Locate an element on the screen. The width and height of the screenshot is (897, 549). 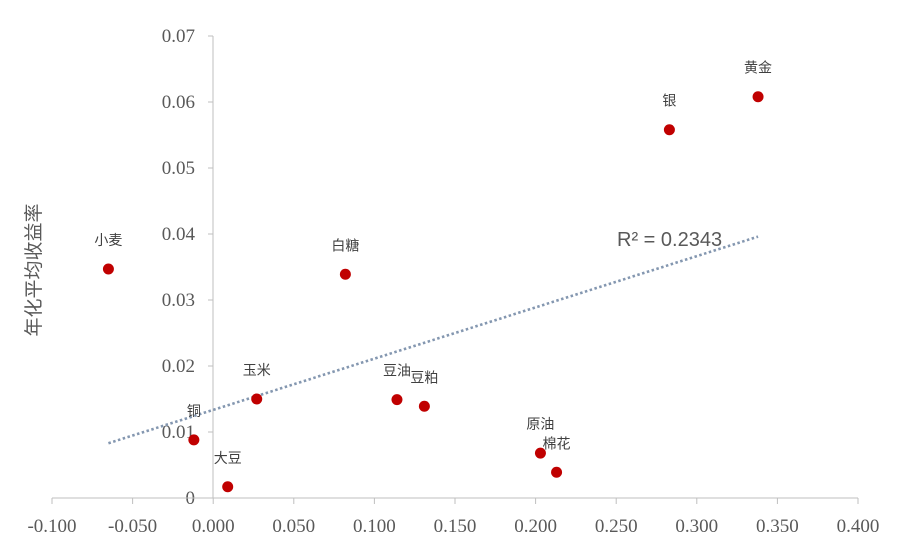
y-tick-label: 0.05 is located at coordinates (178, 168).